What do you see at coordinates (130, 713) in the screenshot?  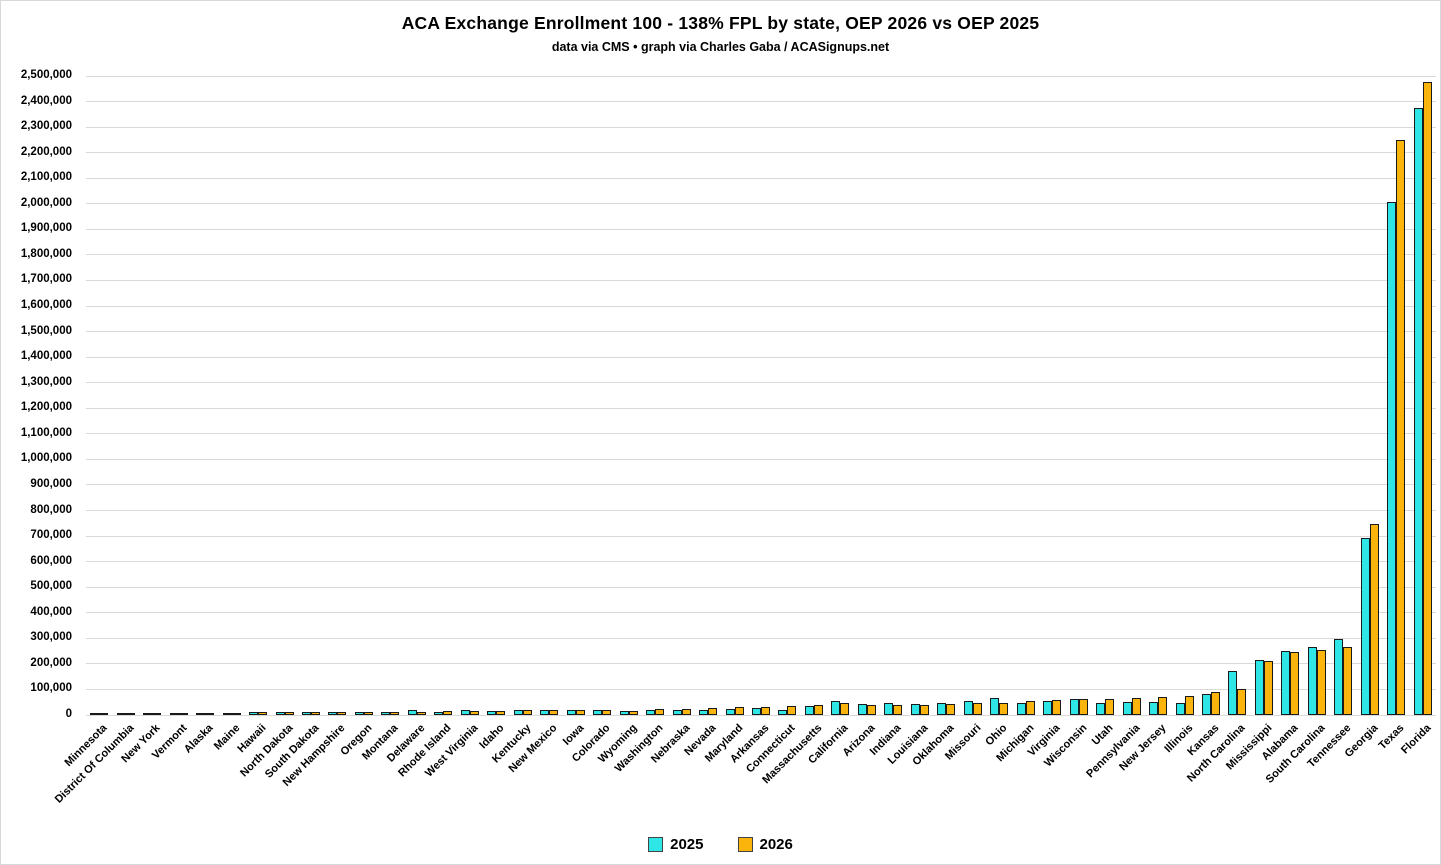 I see `bar-2026-district-of-columbia` at bounding box center [130, 713].